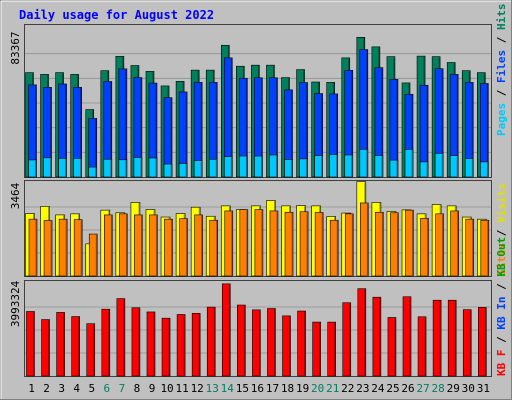  Describe the element at coordinates (61, 388) in the screenshot. I see `x-tick-label-day-3: 3` at that location.